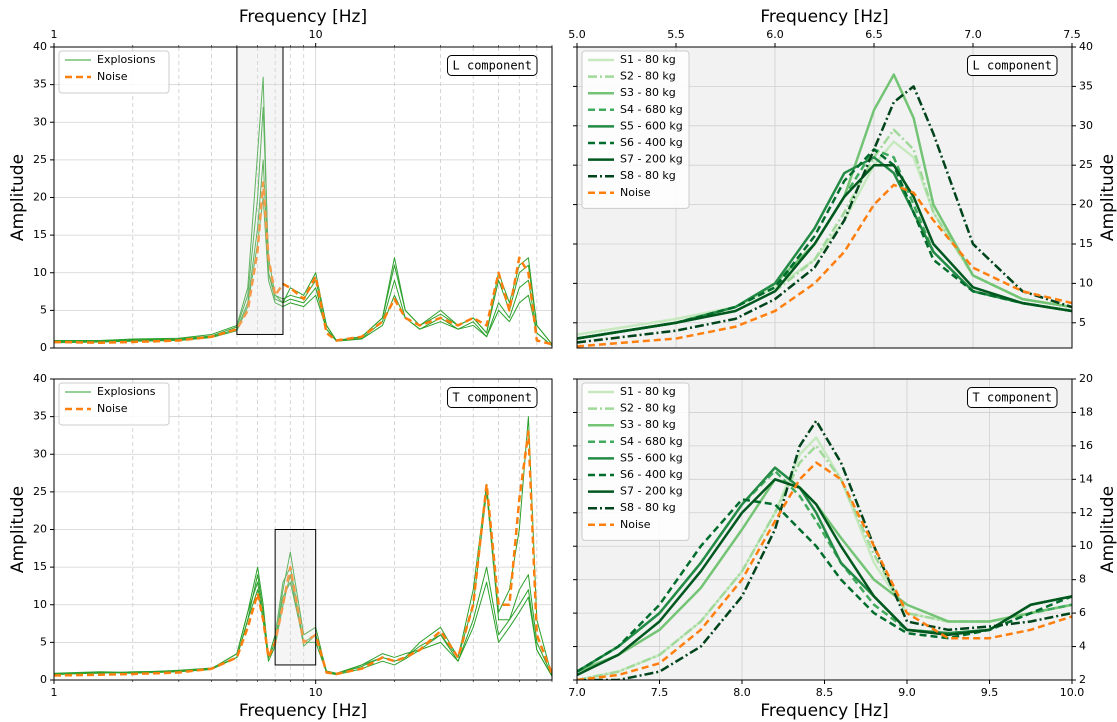  Describe the element at coordinates (1082, 679) in the screenshot. I see `y-tick-label: 2` at that location.